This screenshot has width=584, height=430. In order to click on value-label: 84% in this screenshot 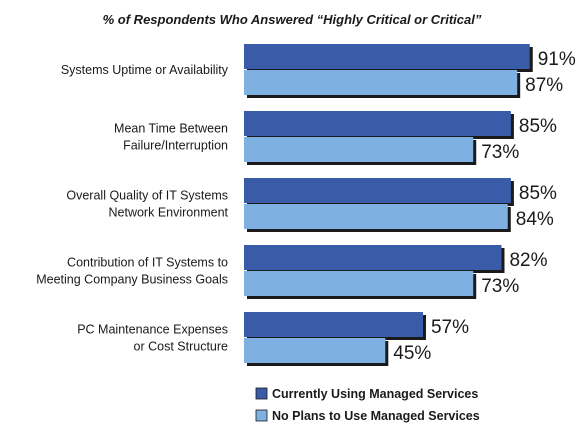, I will do `click(535, 219)`.